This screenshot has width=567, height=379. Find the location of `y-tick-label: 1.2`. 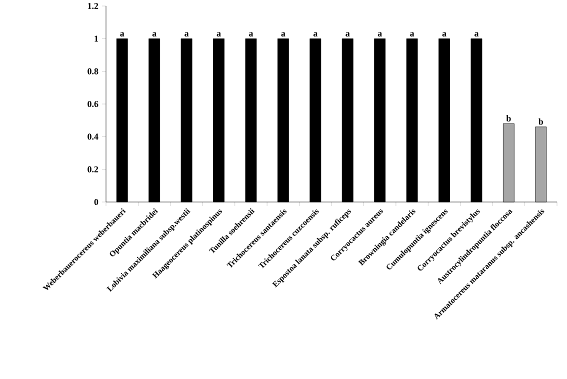

y-tick-label: 1.2 is located at coordinates (93, 6).